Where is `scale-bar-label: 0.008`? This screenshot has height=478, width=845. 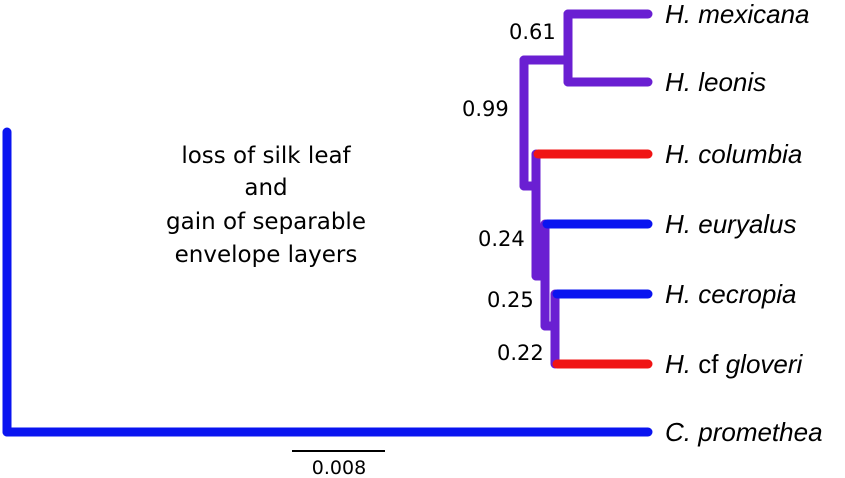
scale-bar-label: 0.008 is located at coordinates (339, 467).